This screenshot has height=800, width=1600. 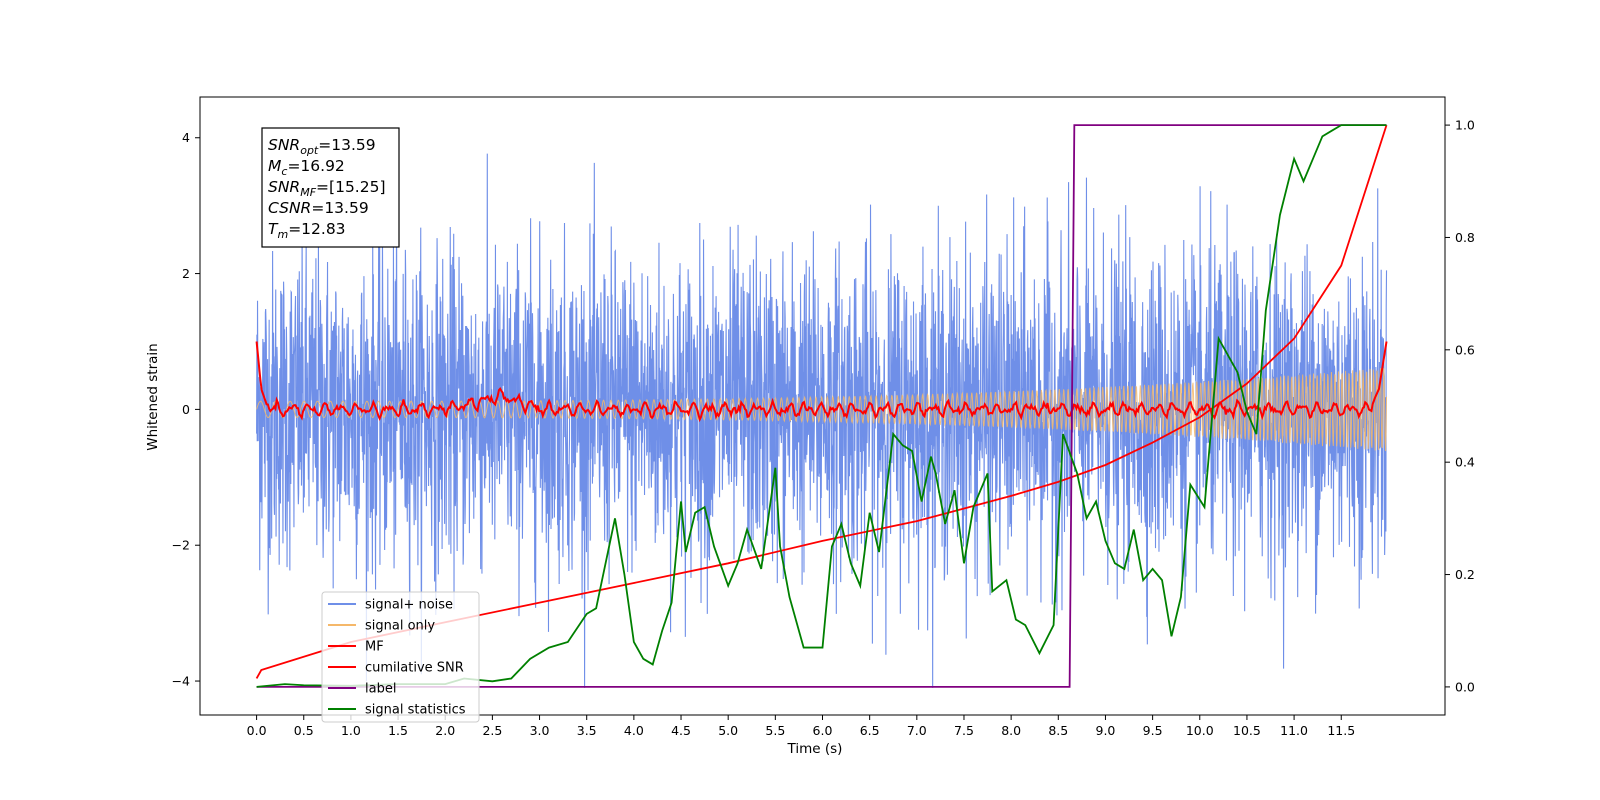 What do you see at coordinates (815, 749) in the screenshot?
I see `x-axis-label: Time (s)` at bounding box center [815, 749].